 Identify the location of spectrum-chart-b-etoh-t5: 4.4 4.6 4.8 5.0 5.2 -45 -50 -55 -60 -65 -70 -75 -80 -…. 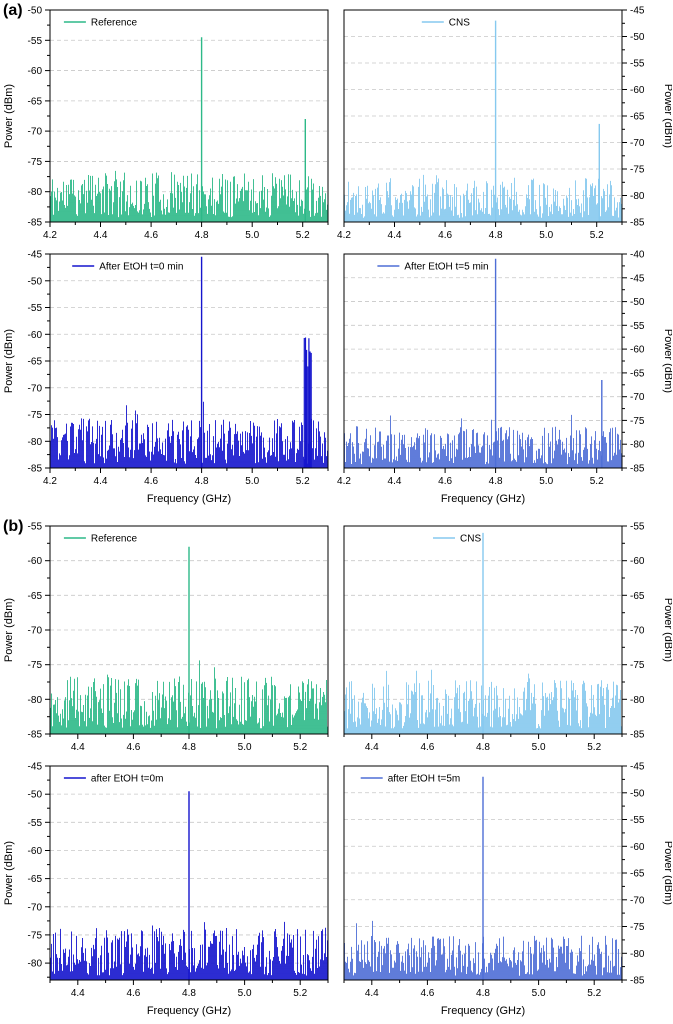
(508, 889).